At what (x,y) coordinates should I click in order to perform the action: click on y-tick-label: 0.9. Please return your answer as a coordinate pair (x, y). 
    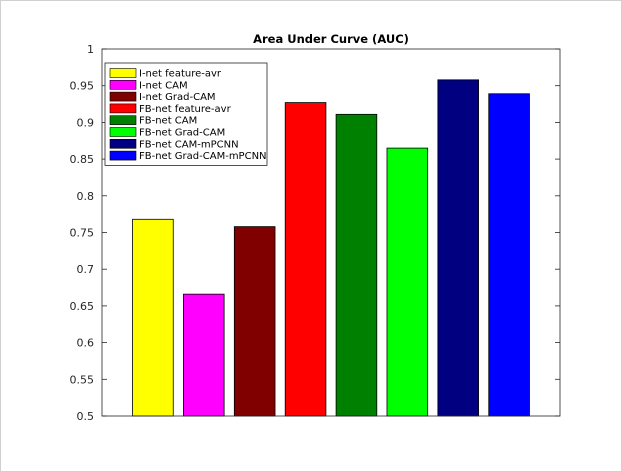
    Looking at the image, I should click on (86, 122).